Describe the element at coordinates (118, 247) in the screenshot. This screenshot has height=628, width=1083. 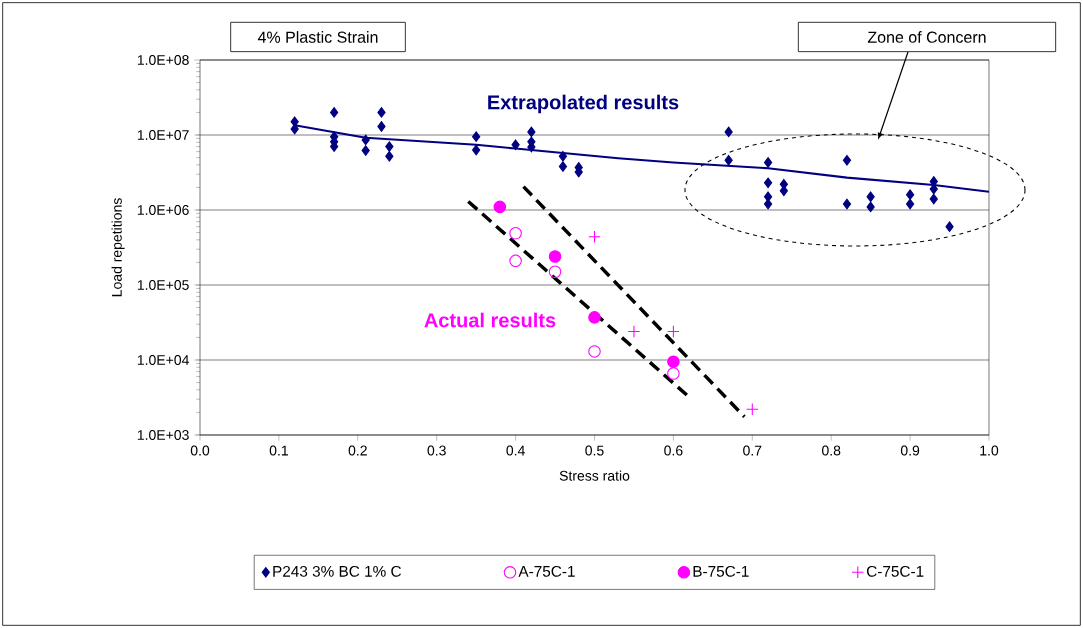
I see `y-axis-title: Load repetitions` at that location.